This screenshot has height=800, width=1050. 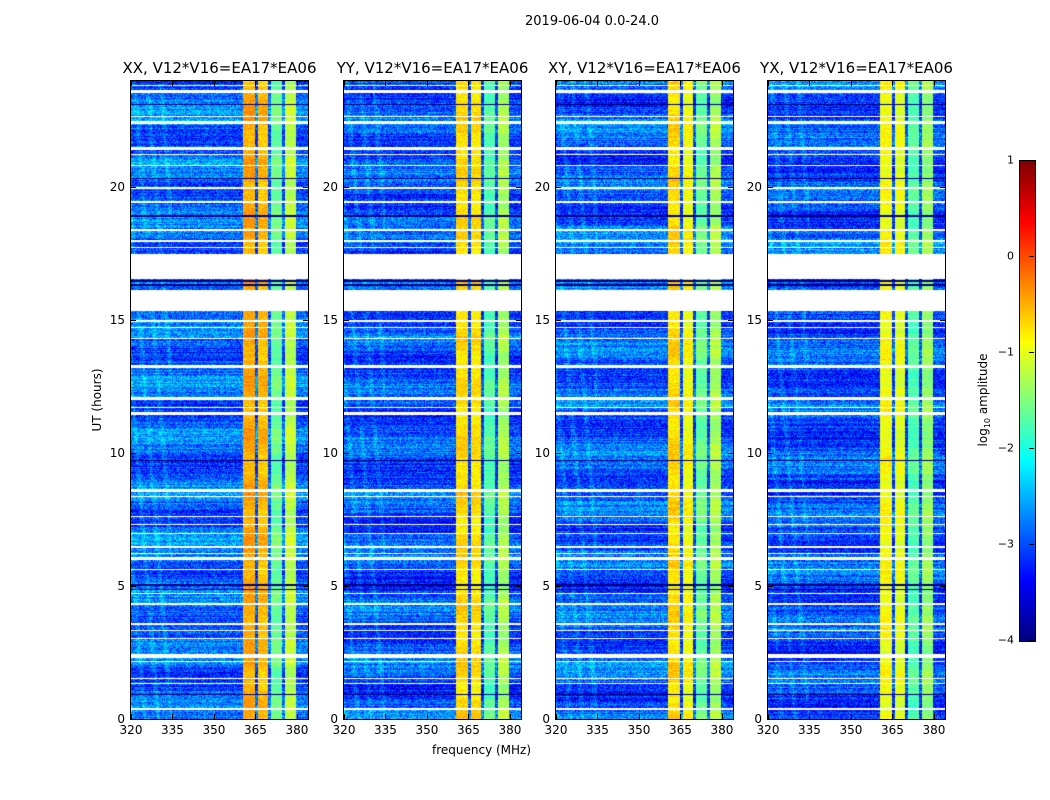 I want to click on colorbar, so click(x=1027, y=401).